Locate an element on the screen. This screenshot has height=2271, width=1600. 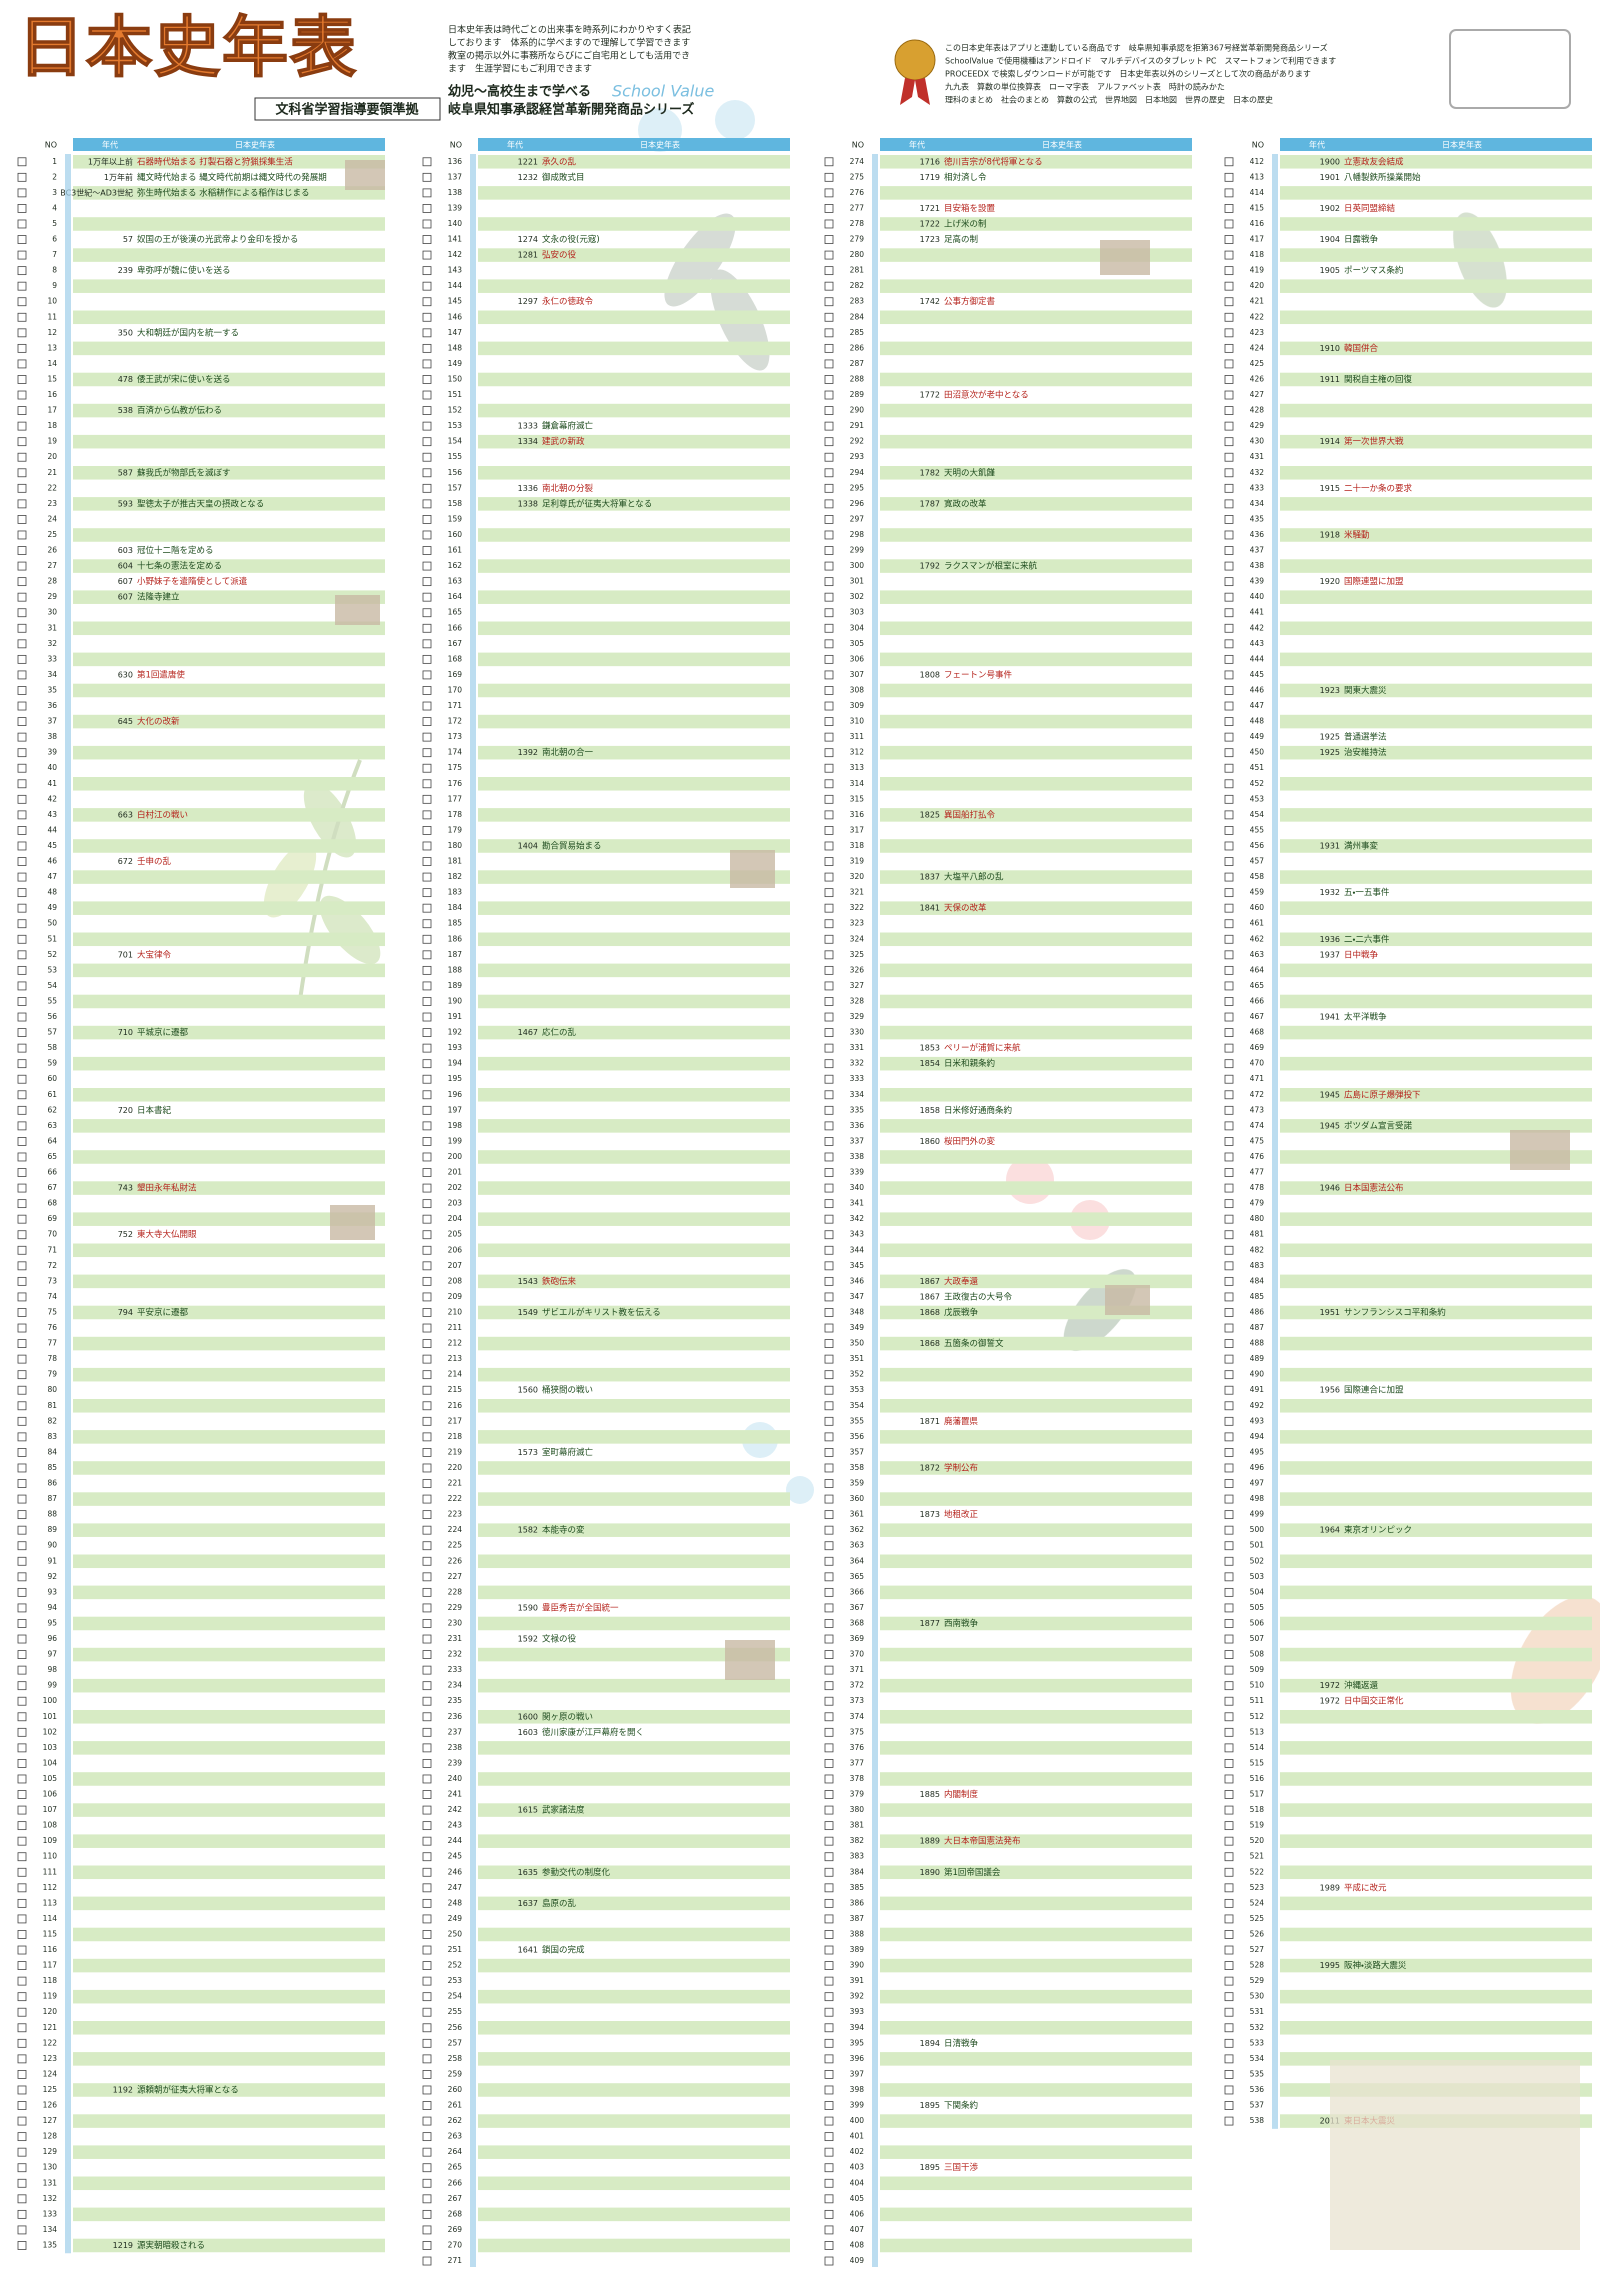
row-number: 266 is located at coordinates (455, 2182).